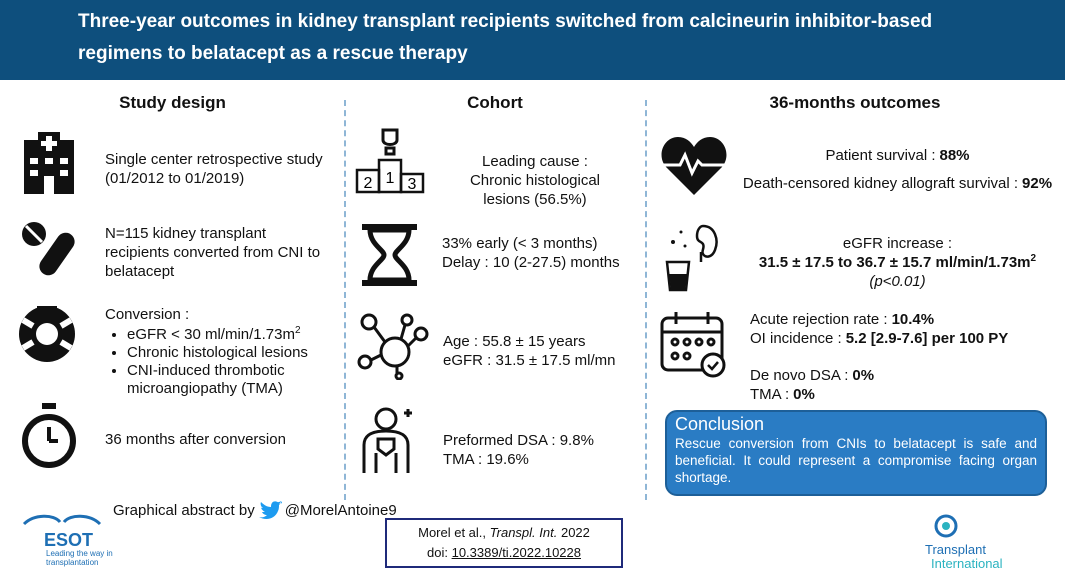  I want to click on value: 92%, so click(1037, 183).